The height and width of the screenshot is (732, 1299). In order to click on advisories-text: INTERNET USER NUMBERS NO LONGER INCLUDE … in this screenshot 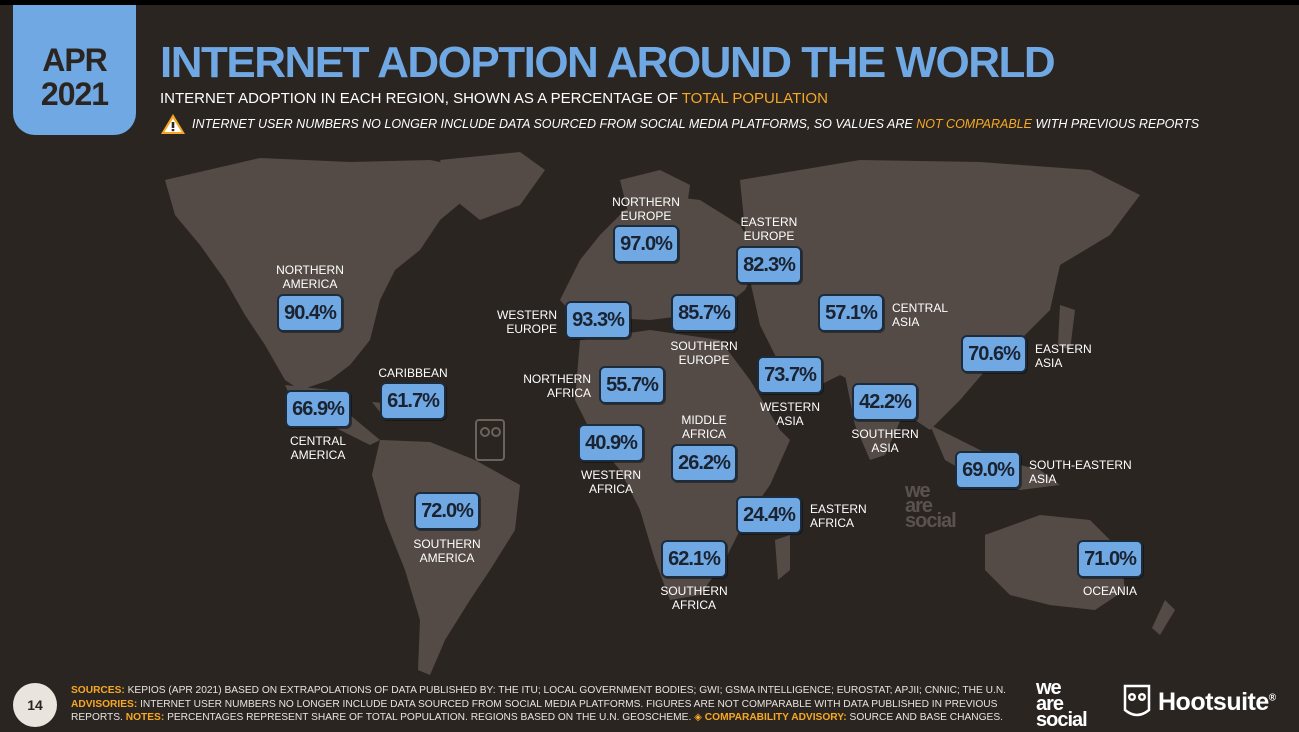, I will do `click(534, 711)`.